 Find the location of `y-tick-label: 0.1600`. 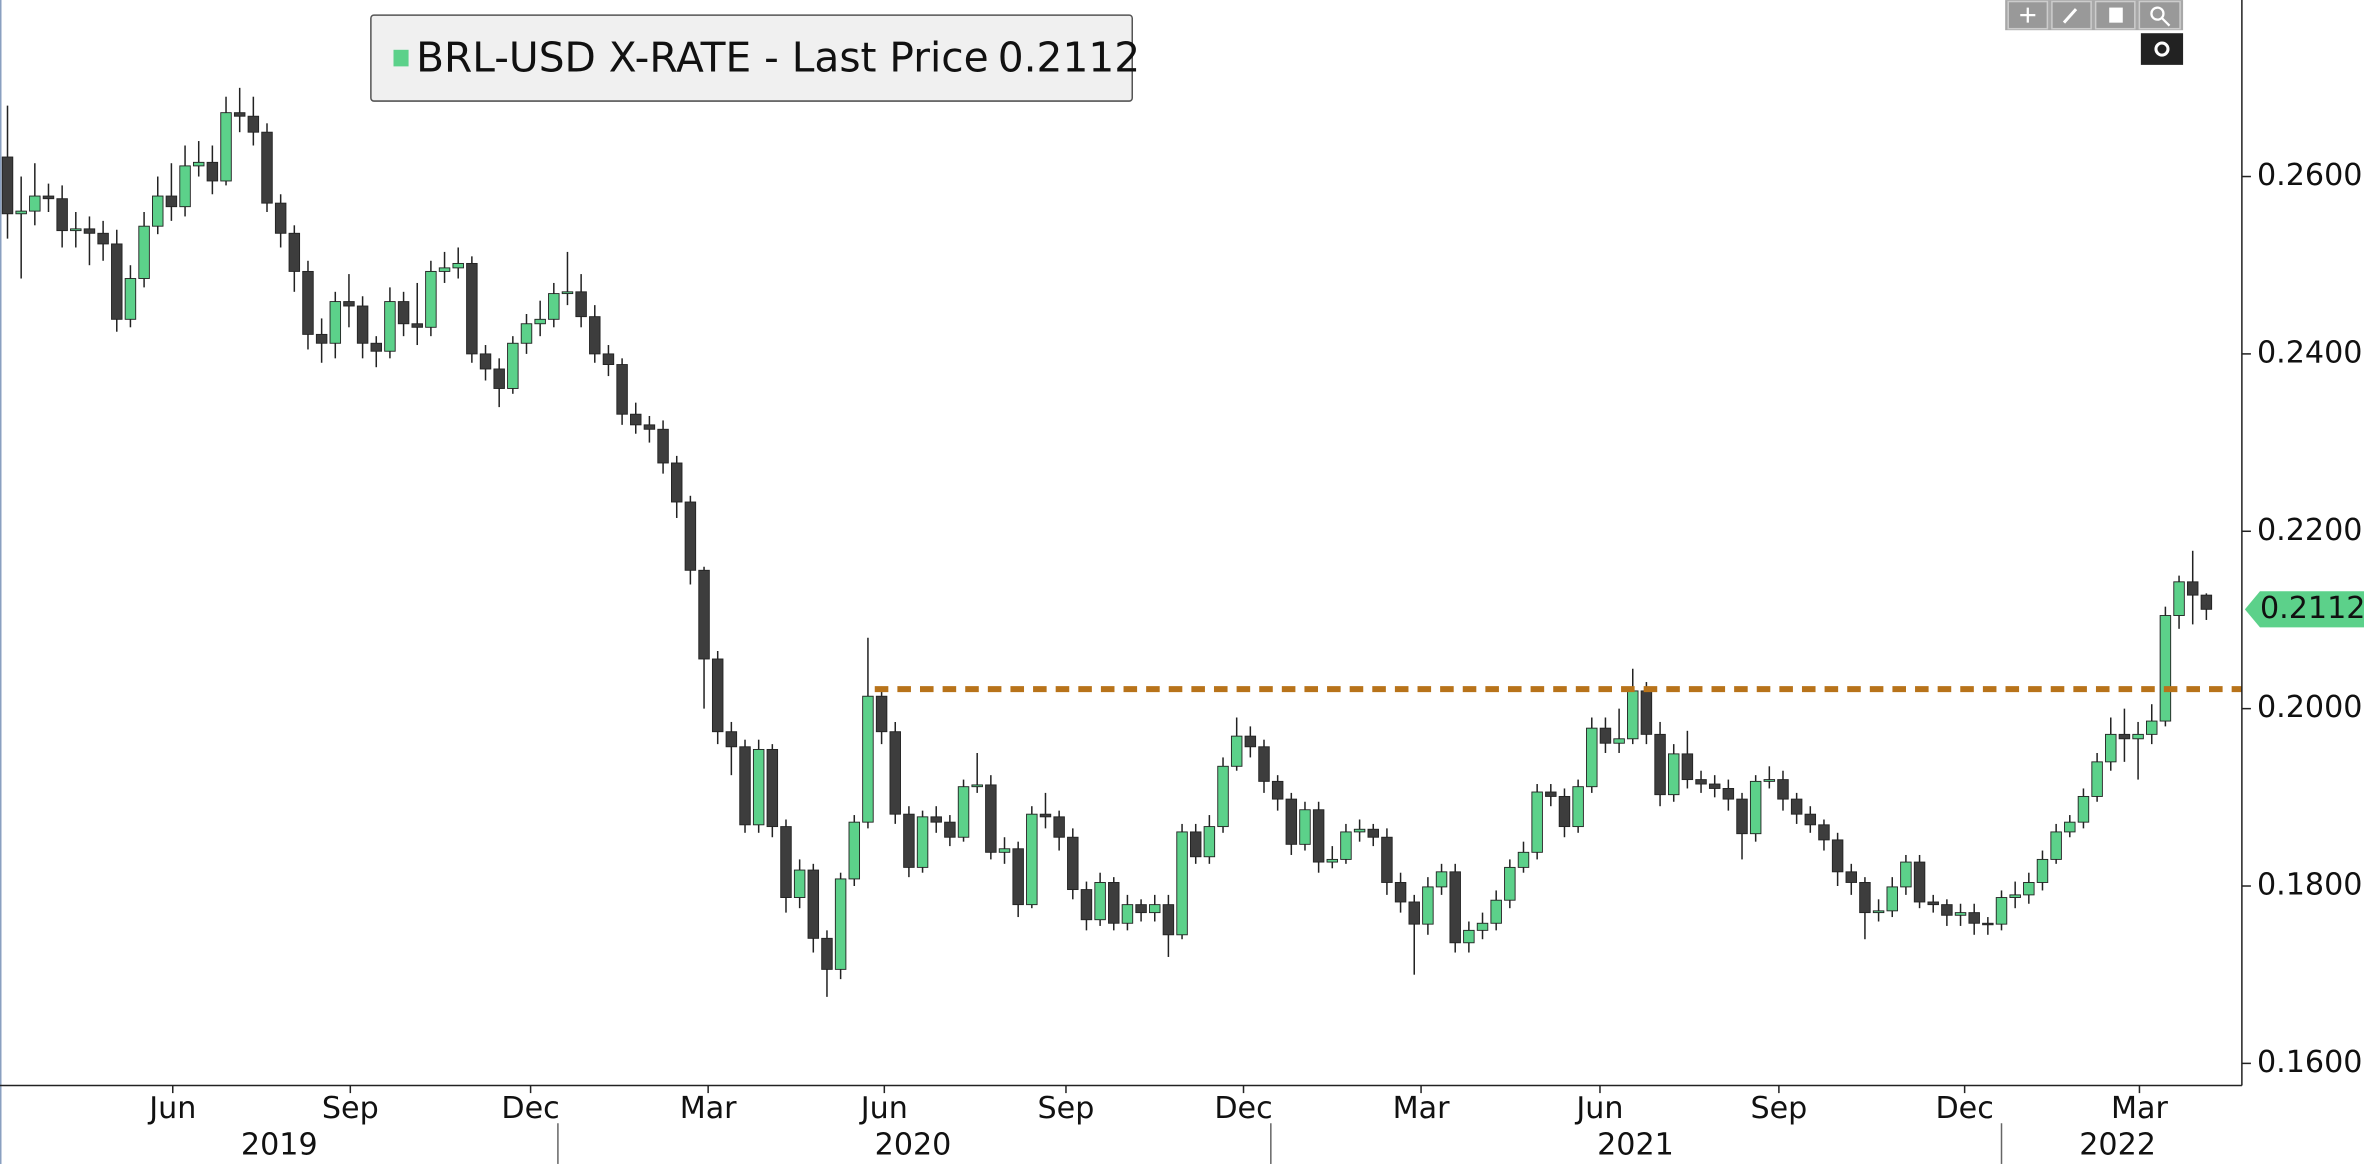

y-tick-label: 0.1600 is located at coordinates (2309, 1062).